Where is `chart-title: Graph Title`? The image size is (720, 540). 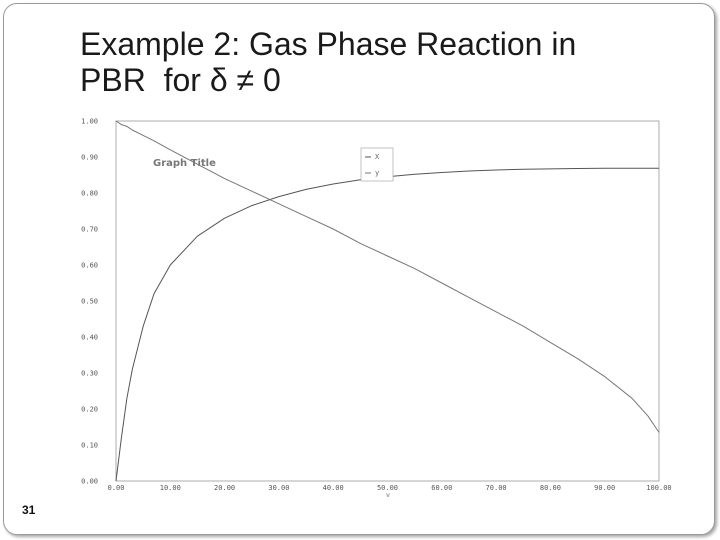
chart-title: Graph Title is located at coordinates (184, 163).